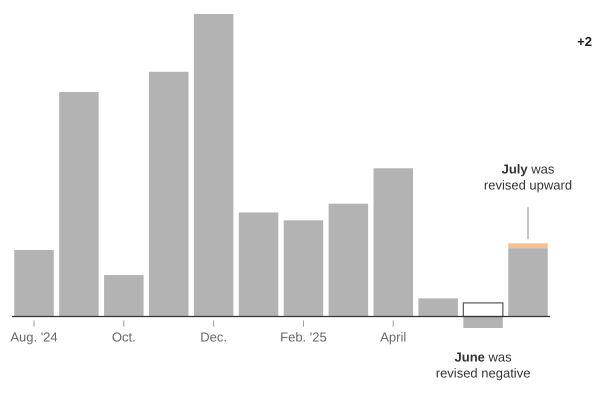 This screenshot has width=600, height=400. What do you see at coordinates (124, 337) in the screenshot?
I see `x-tick-label: Oct.` at bounding box center [124, 337].